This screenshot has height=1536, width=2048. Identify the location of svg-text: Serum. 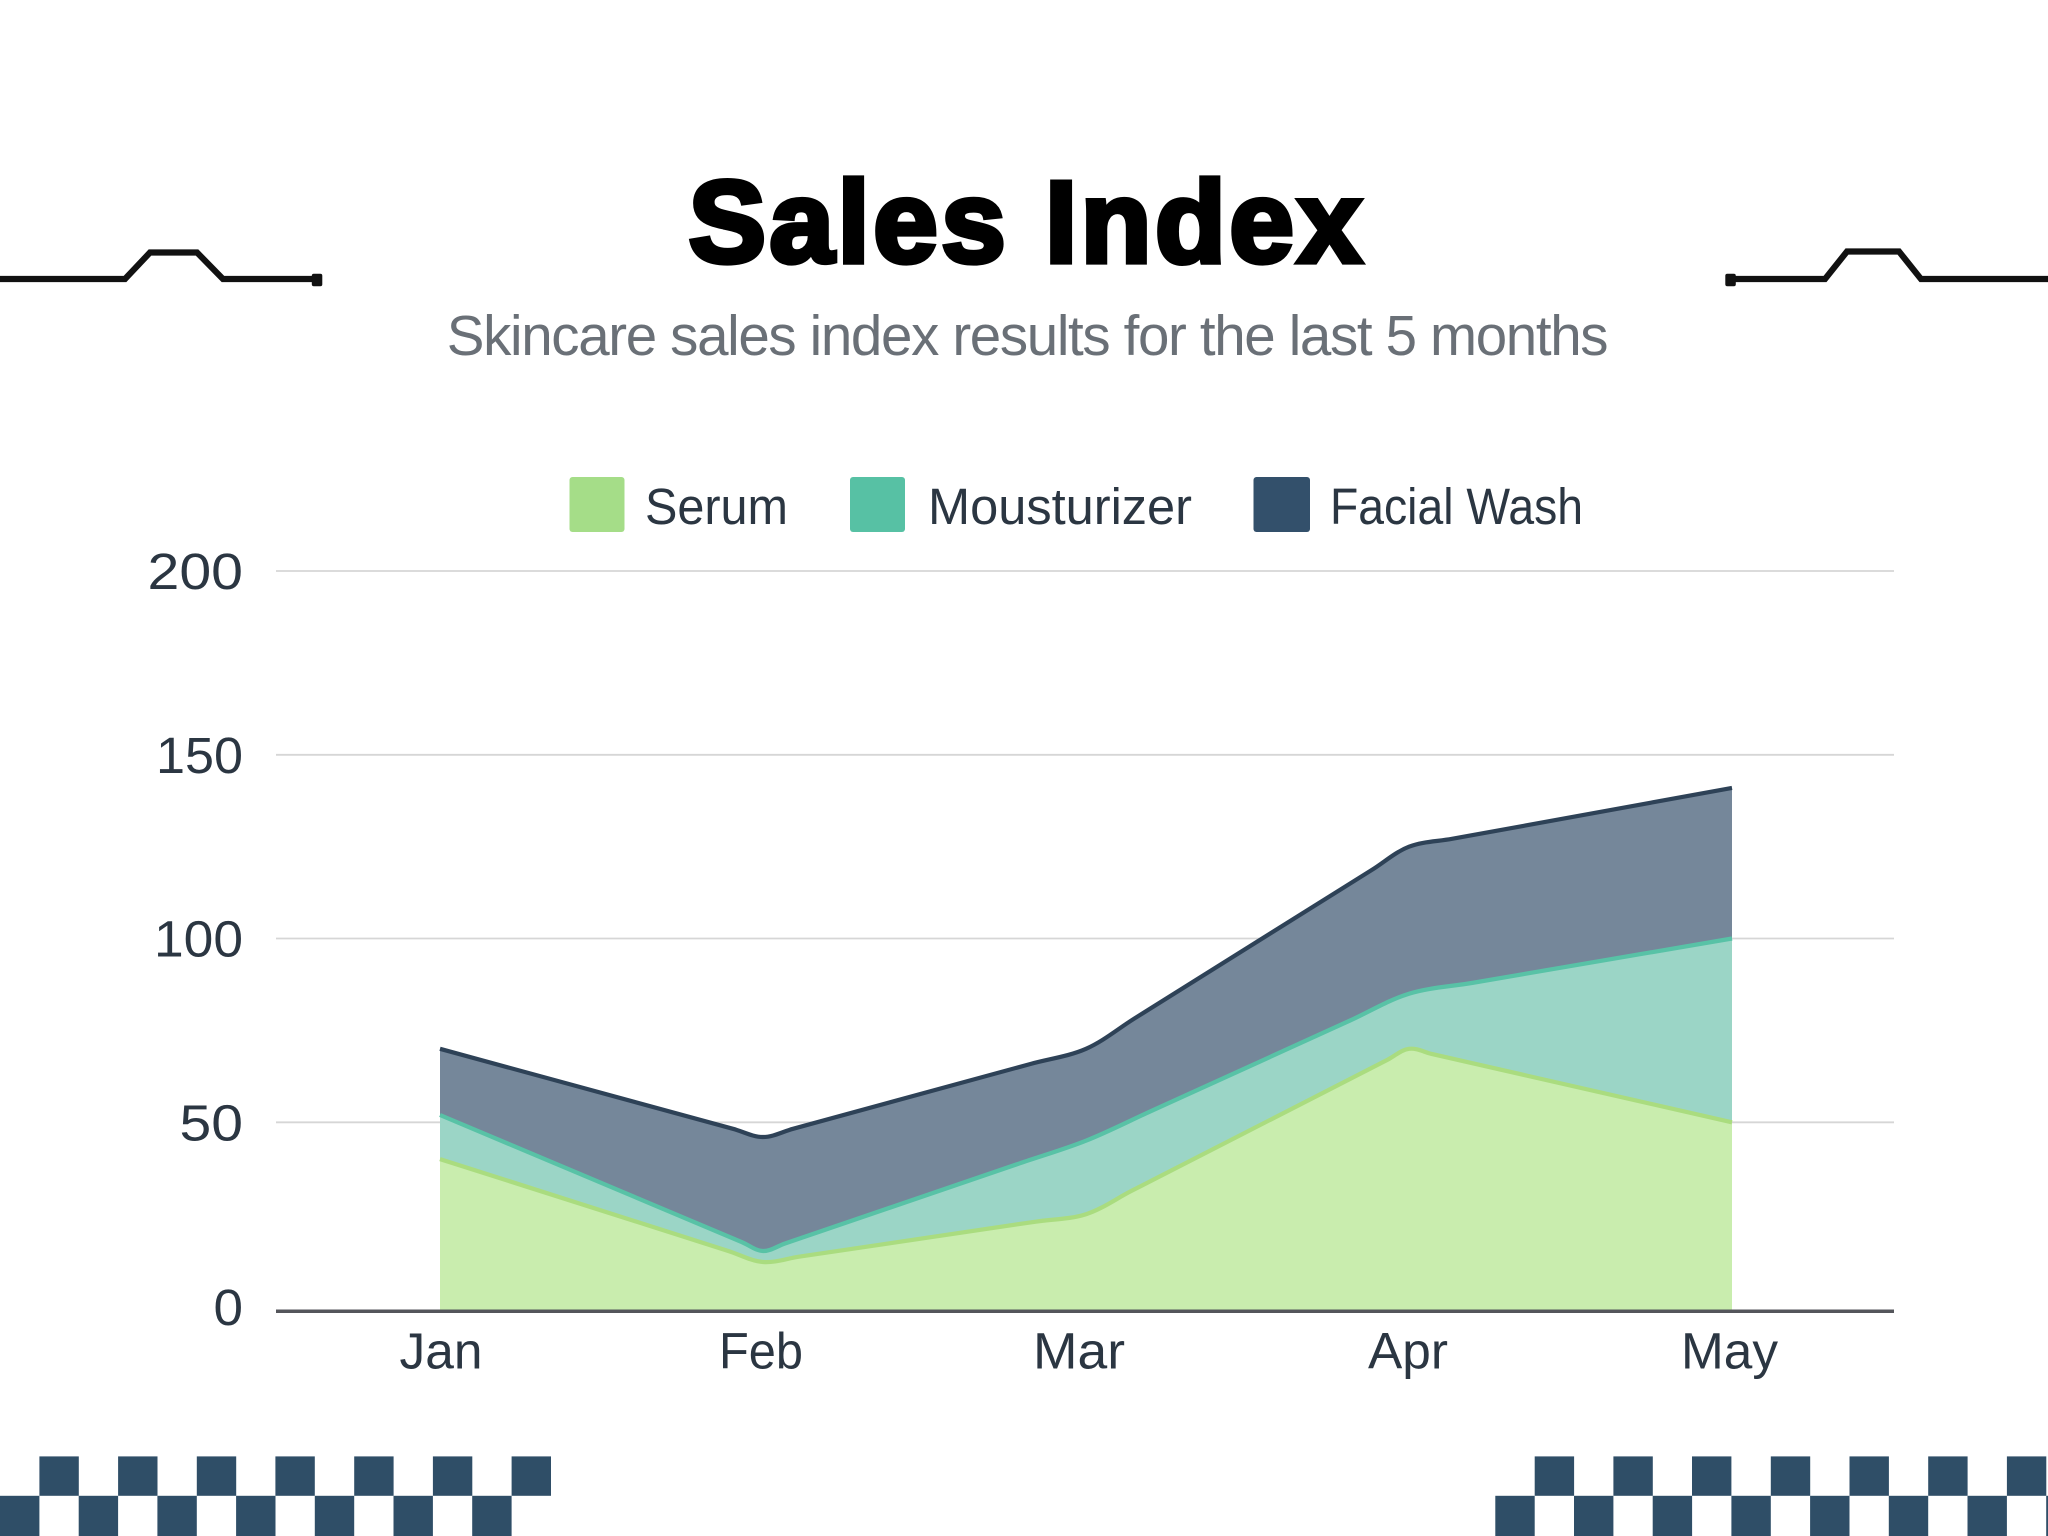
(716, 506).